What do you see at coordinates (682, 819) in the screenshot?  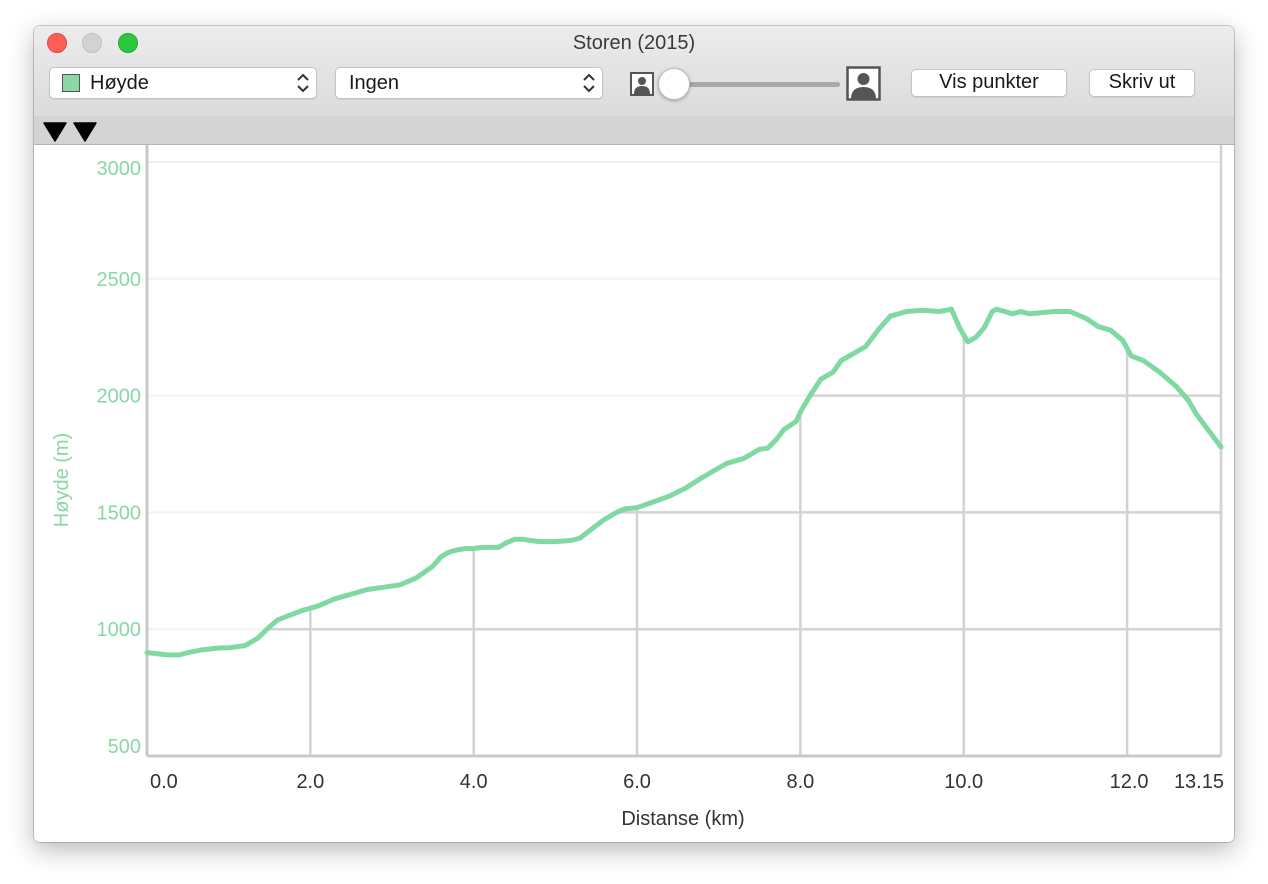 I see `x-axis-title: Distanse (km)` at bounding box center [682, 819].